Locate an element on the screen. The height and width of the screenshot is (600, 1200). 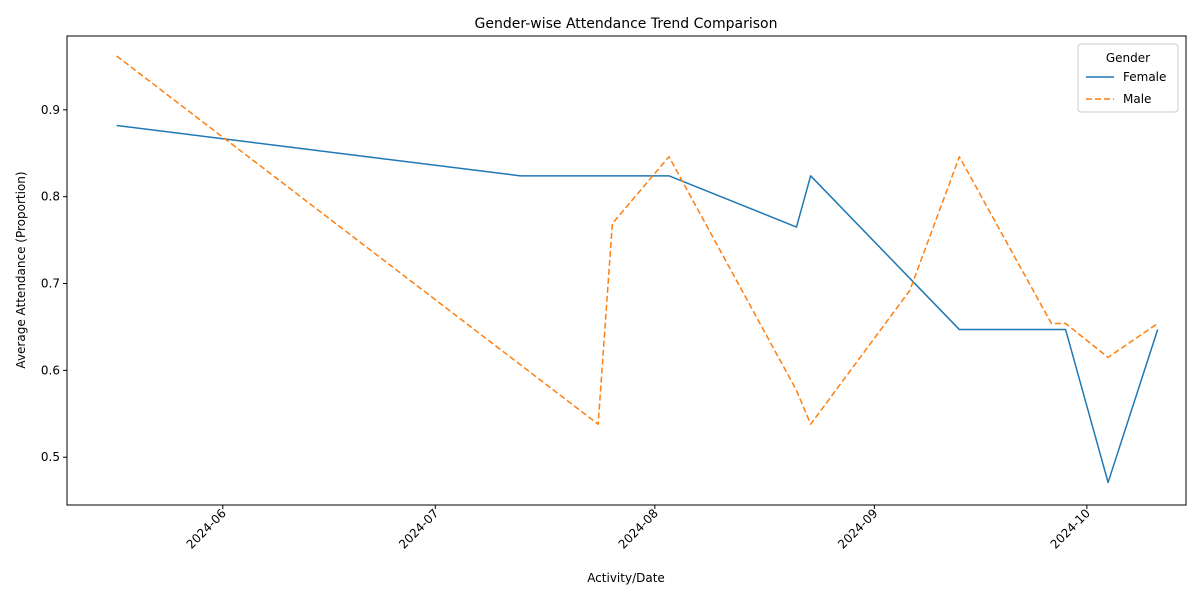
y-tick-label: 0.7 is located at coordinates (50, 284).